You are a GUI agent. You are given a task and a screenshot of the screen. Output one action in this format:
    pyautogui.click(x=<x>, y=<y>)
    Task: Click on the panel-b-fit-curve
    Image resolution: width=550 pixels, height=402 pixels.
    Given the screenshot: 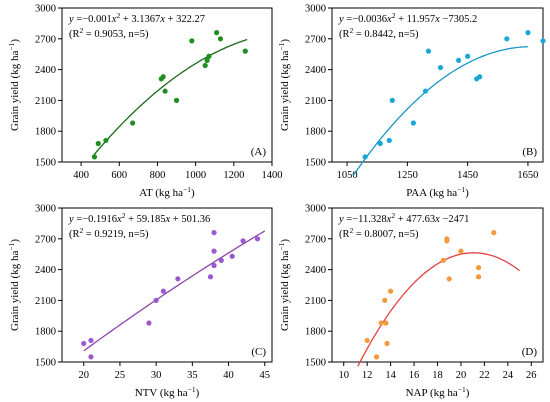 What is the action you would take?
    pyautogui.click(x=440, y=111)
    